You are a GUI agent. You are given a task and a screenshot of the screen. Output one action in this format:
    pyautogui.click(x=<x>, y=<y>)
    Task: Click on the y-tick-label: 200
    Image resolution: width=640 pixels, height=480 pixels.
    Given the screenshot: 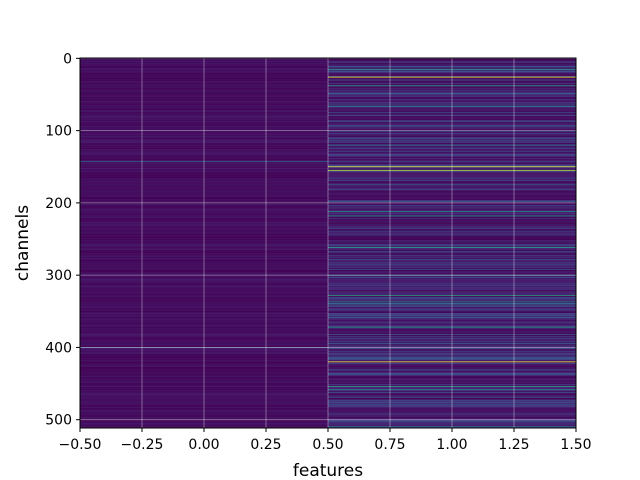 What is the action you would take?
    pyautogui.click(x=58, y=204)
    